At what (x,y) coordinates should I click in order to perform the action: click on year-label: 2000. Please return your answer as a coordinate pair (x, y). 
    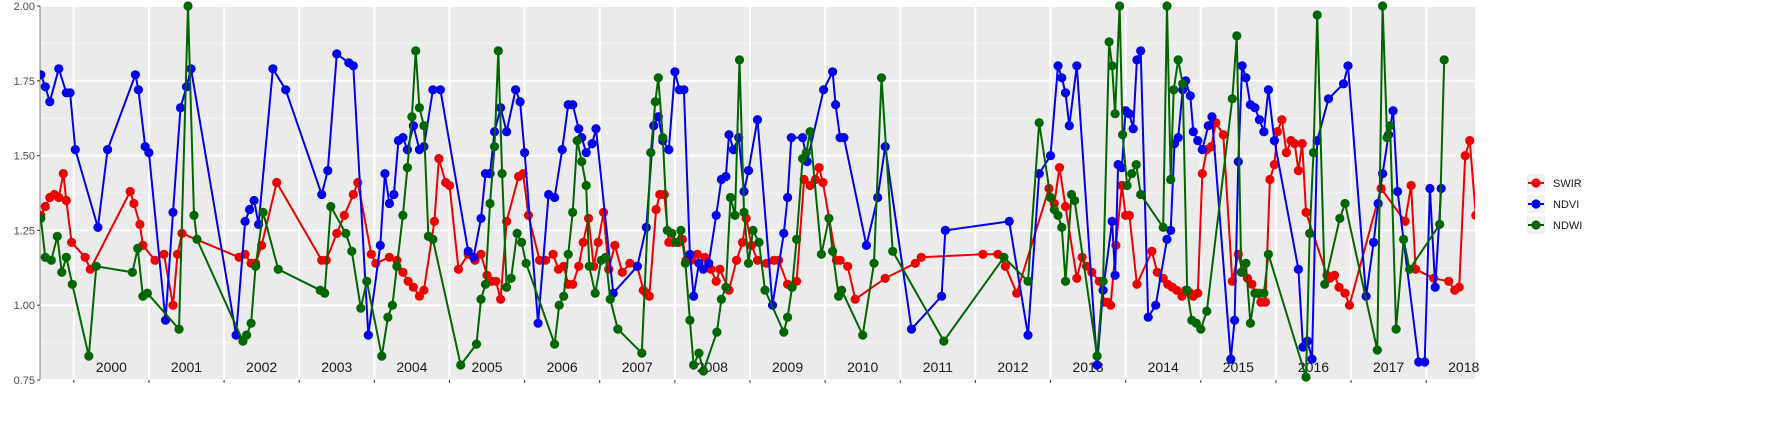
    Looking at the image, I should click on (111, 367).